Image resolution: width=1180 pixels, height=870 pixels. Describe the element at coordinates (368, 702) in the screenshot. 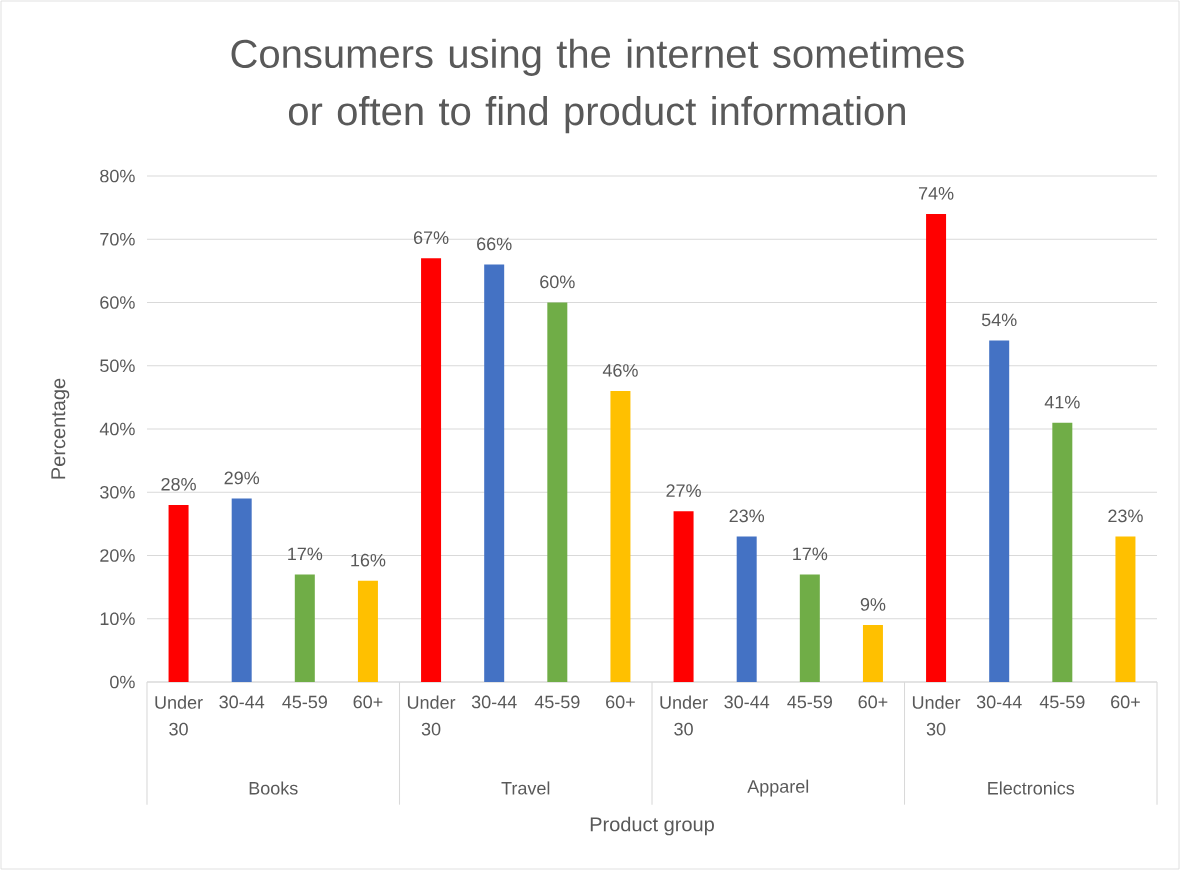

I see `series-label: 60+` at that location.